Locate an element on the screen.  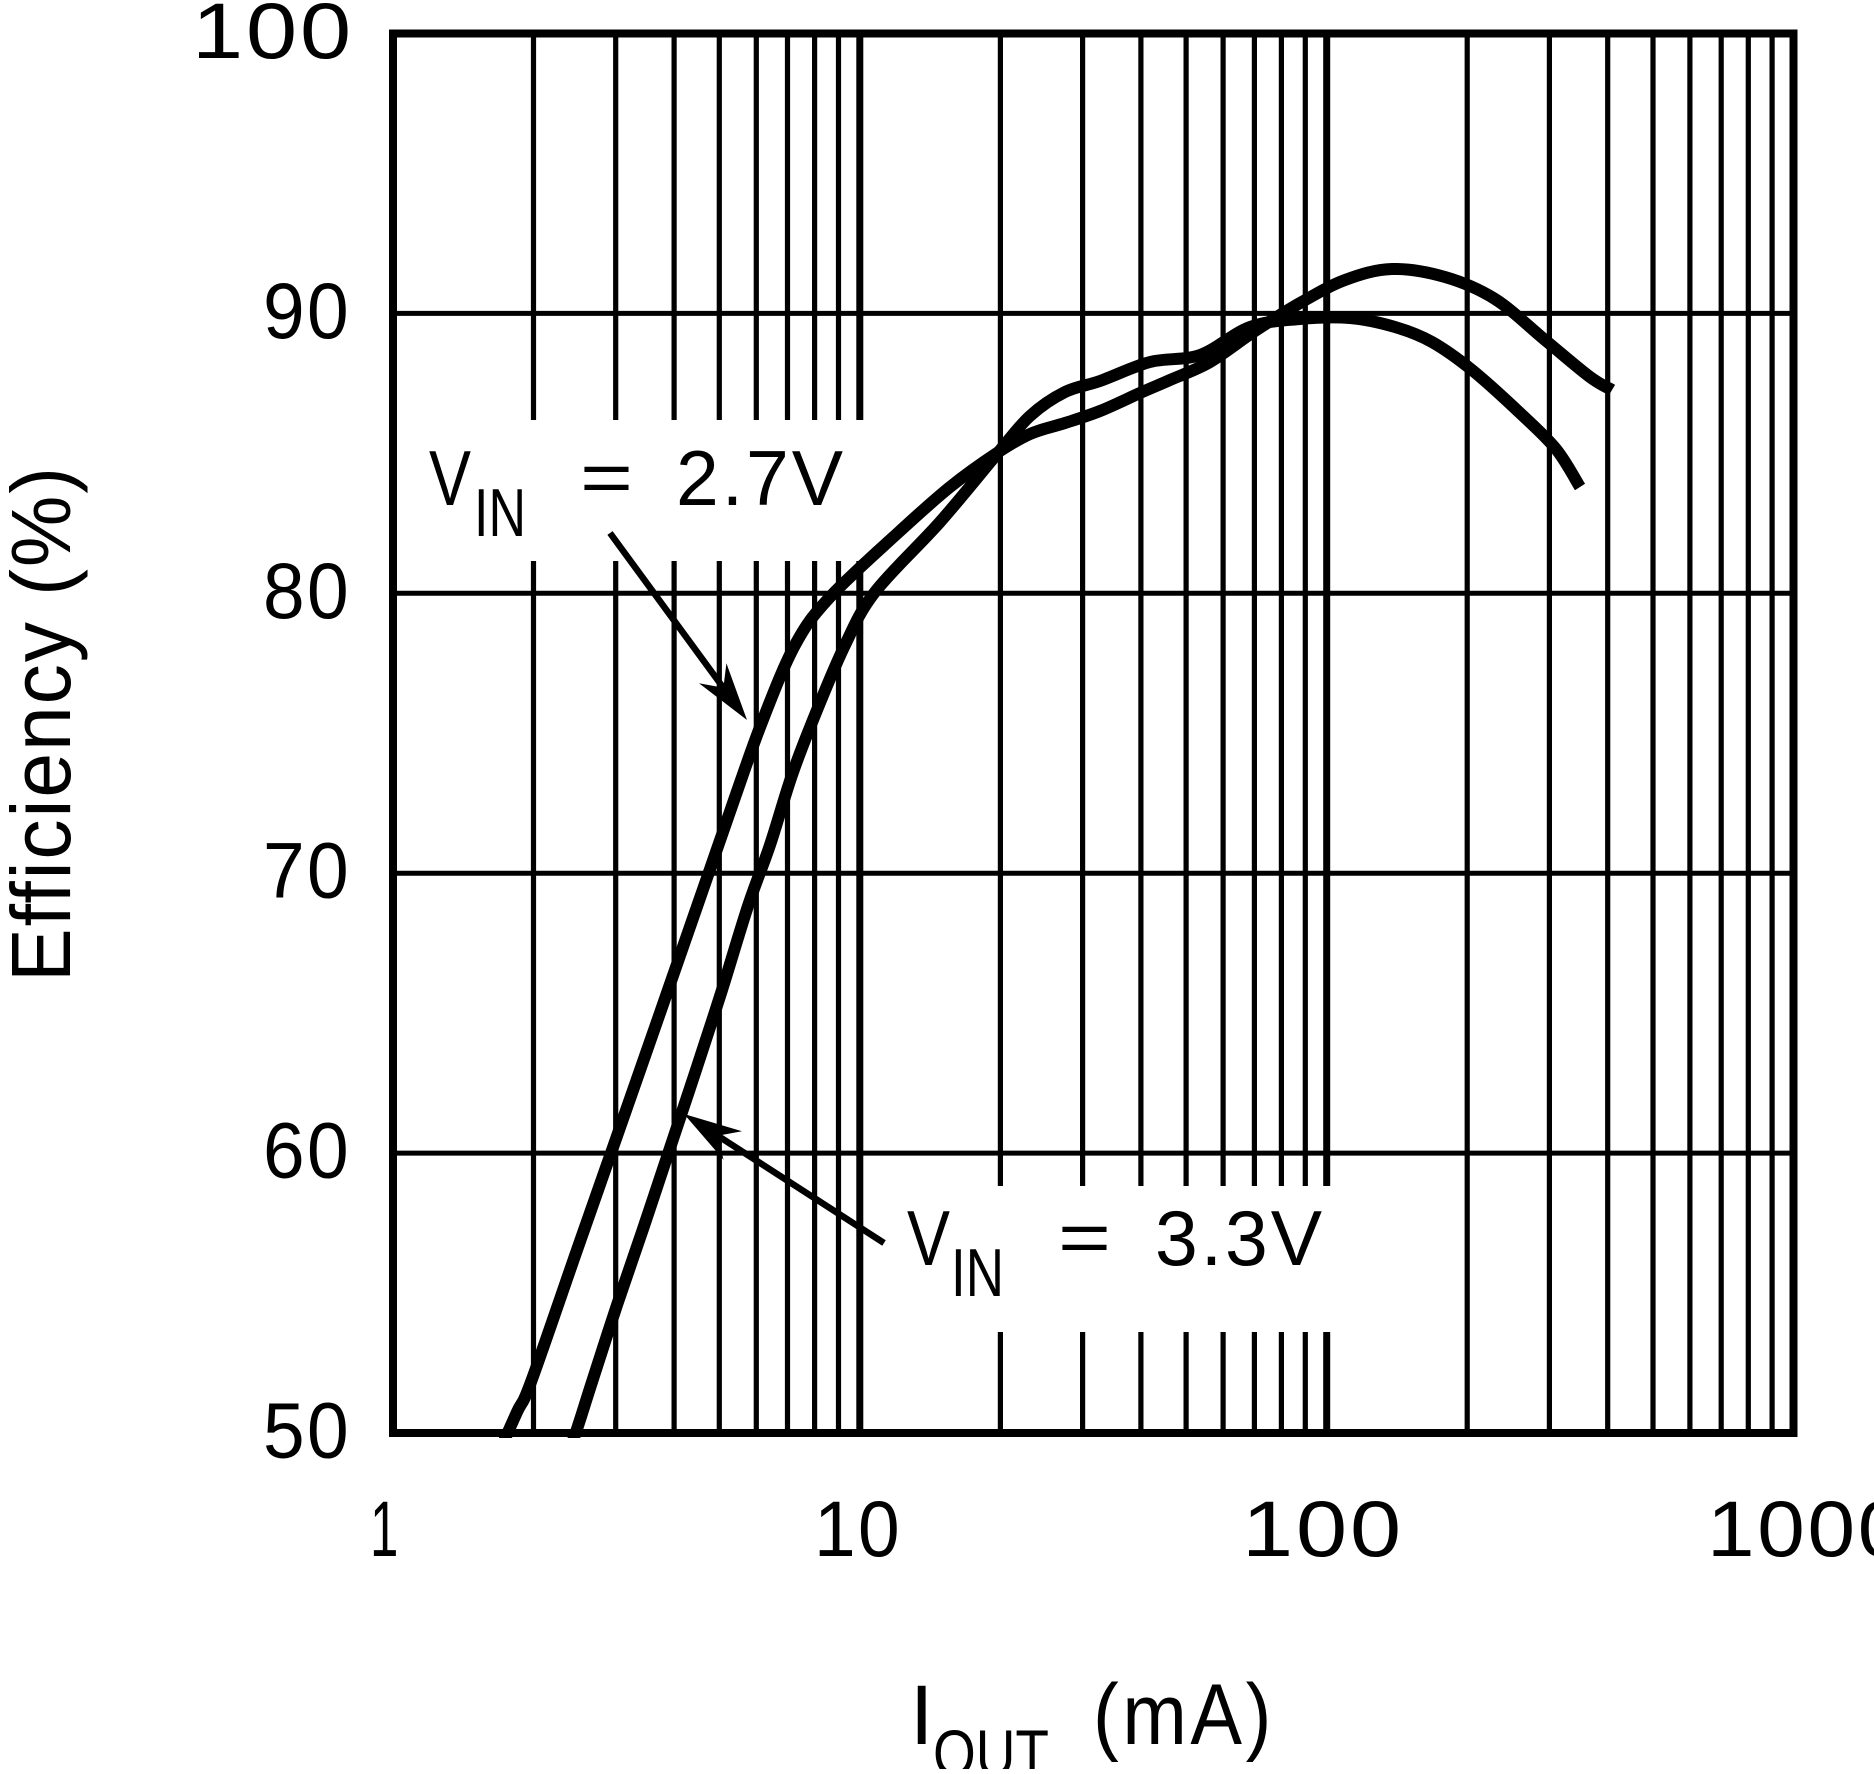
svg-text: 3.3V is located at coordinates (1240, 1238).